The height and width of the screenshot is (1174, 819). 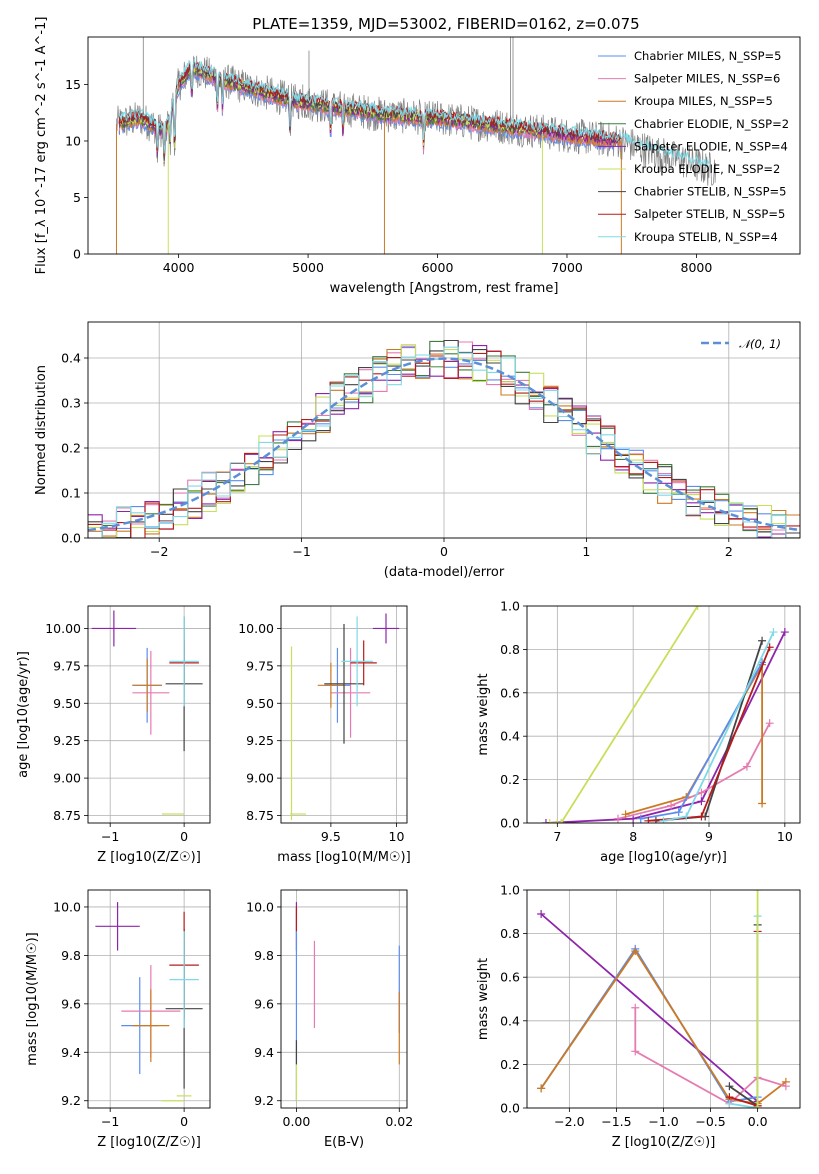 What do you see at coordinates (760, 344) in the screenshot?
I see `legend-label: 𝒩(0, 1)` at bounding box center [760, 344].